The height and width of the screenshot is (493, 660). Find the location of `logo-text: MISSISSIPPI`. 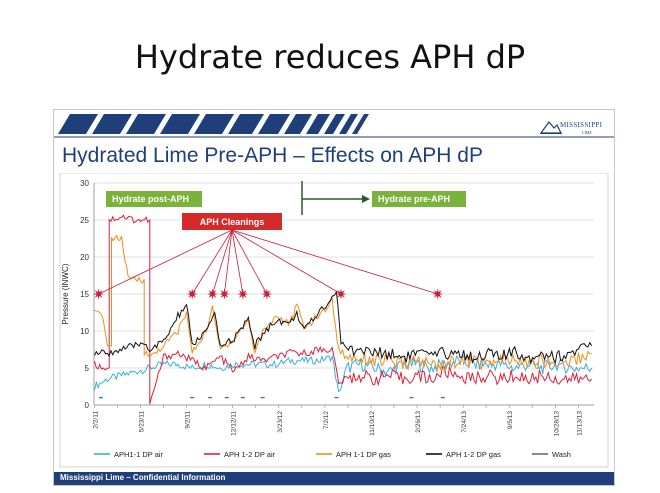

logo-text: MISSISSIPPI is located at coordinates (581, 125).